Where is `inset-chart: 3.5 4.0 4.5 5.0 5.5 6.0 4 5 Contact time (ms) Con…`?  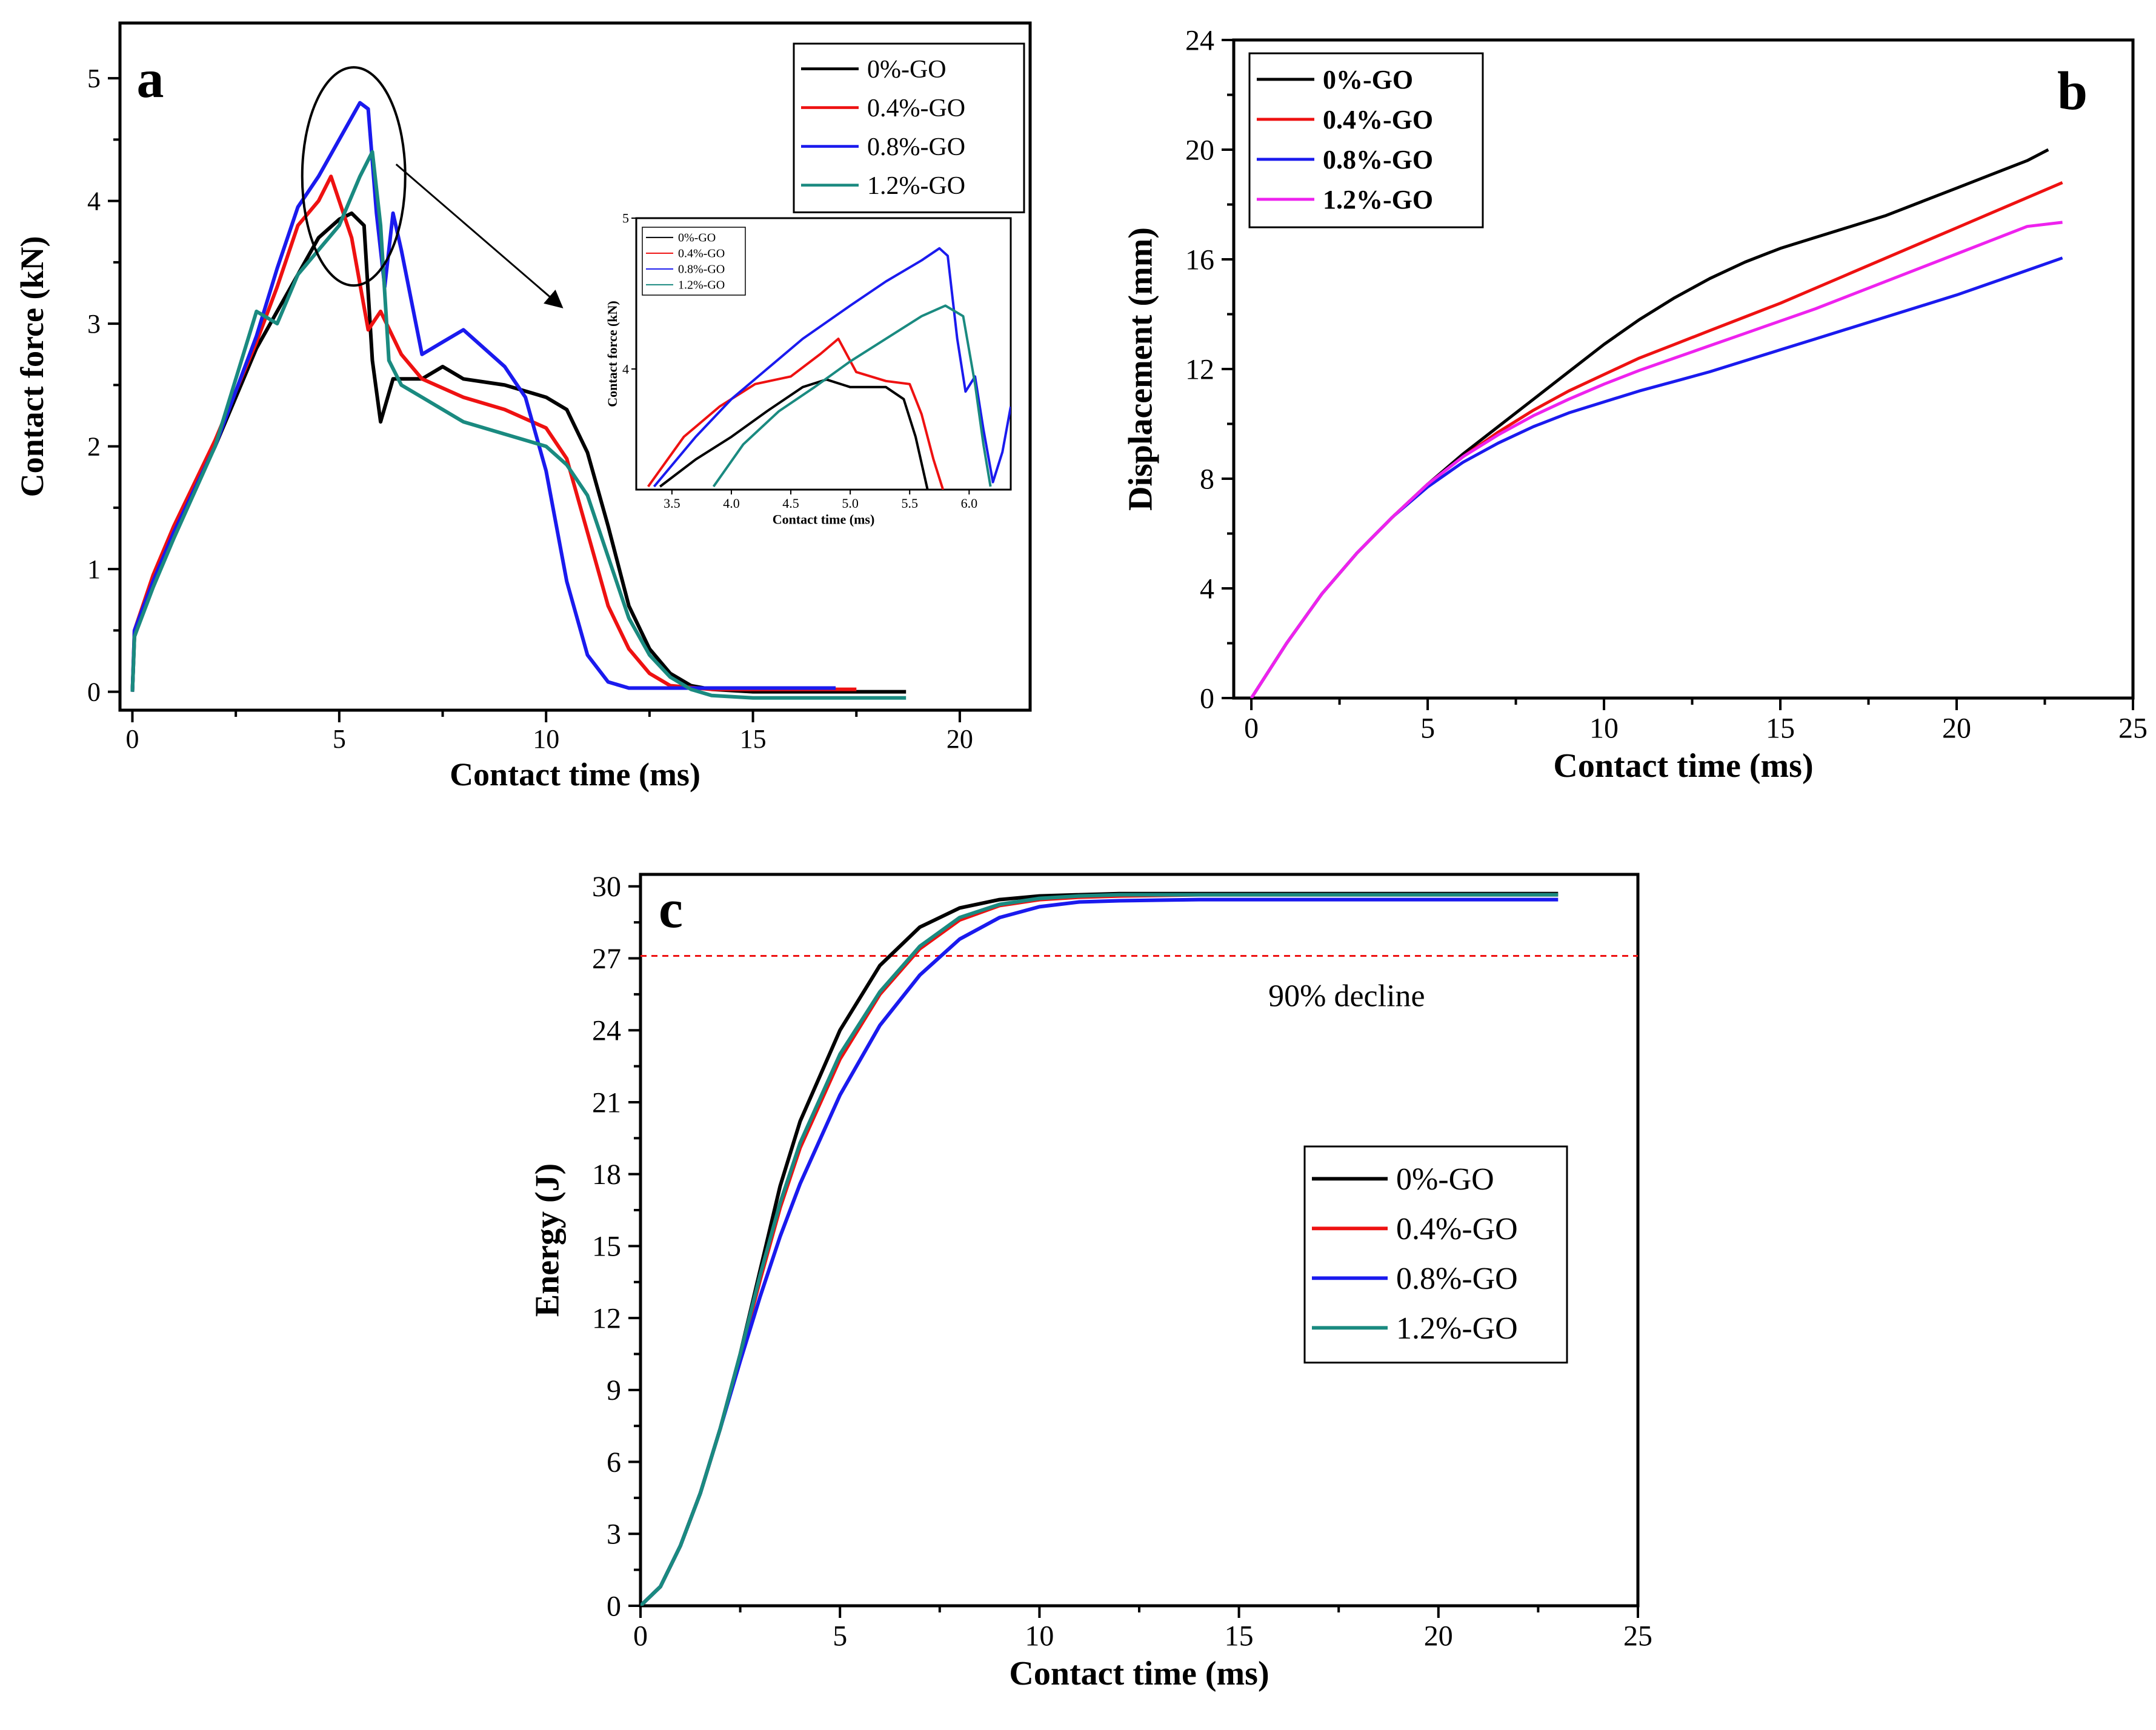
inset-chart: 3.5 4.0 4.5 5.0 5.5 6.0 4 5 Contact time (ms) Con… is located at coordinates (808, 369).